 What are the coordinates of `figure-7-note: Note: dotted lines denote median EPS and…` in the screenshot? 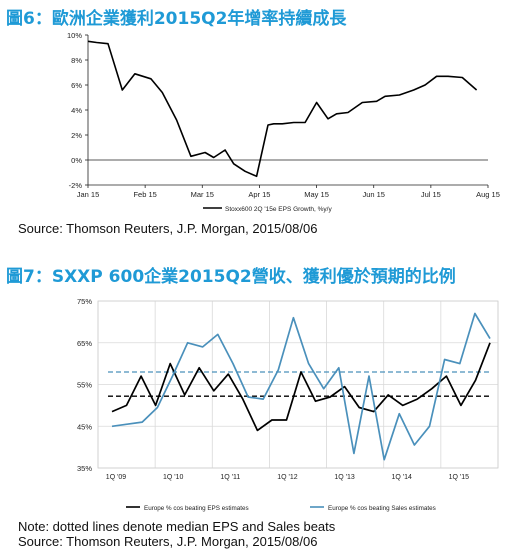 It's located at (177, 526).